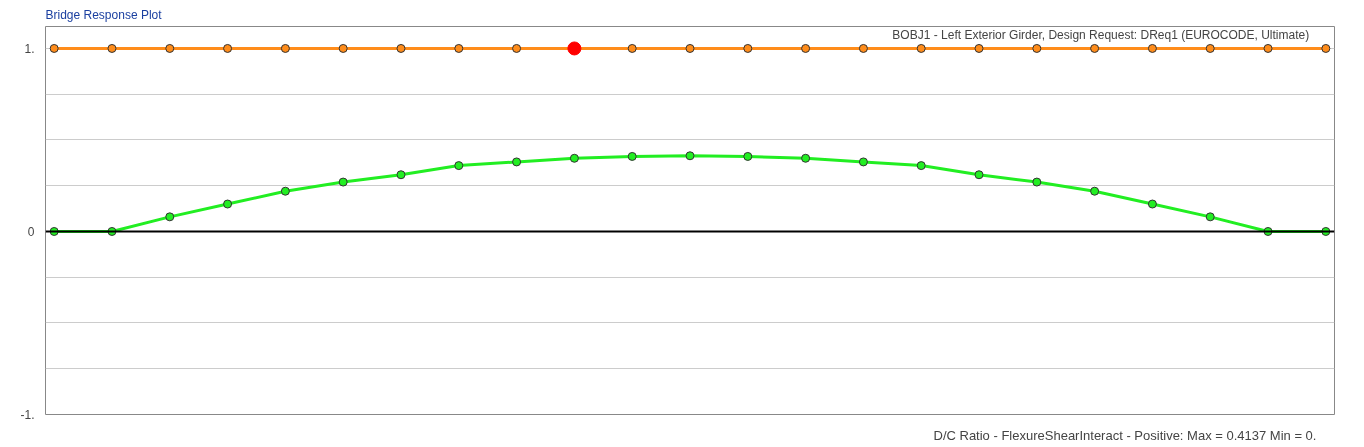 Image resolution: width=1364 pixels, height=447 pixels. What do you see at coordinates (29, 48) in the screenshot?
I see `y-tick-label: 1.` at bounding box center [29, 48].